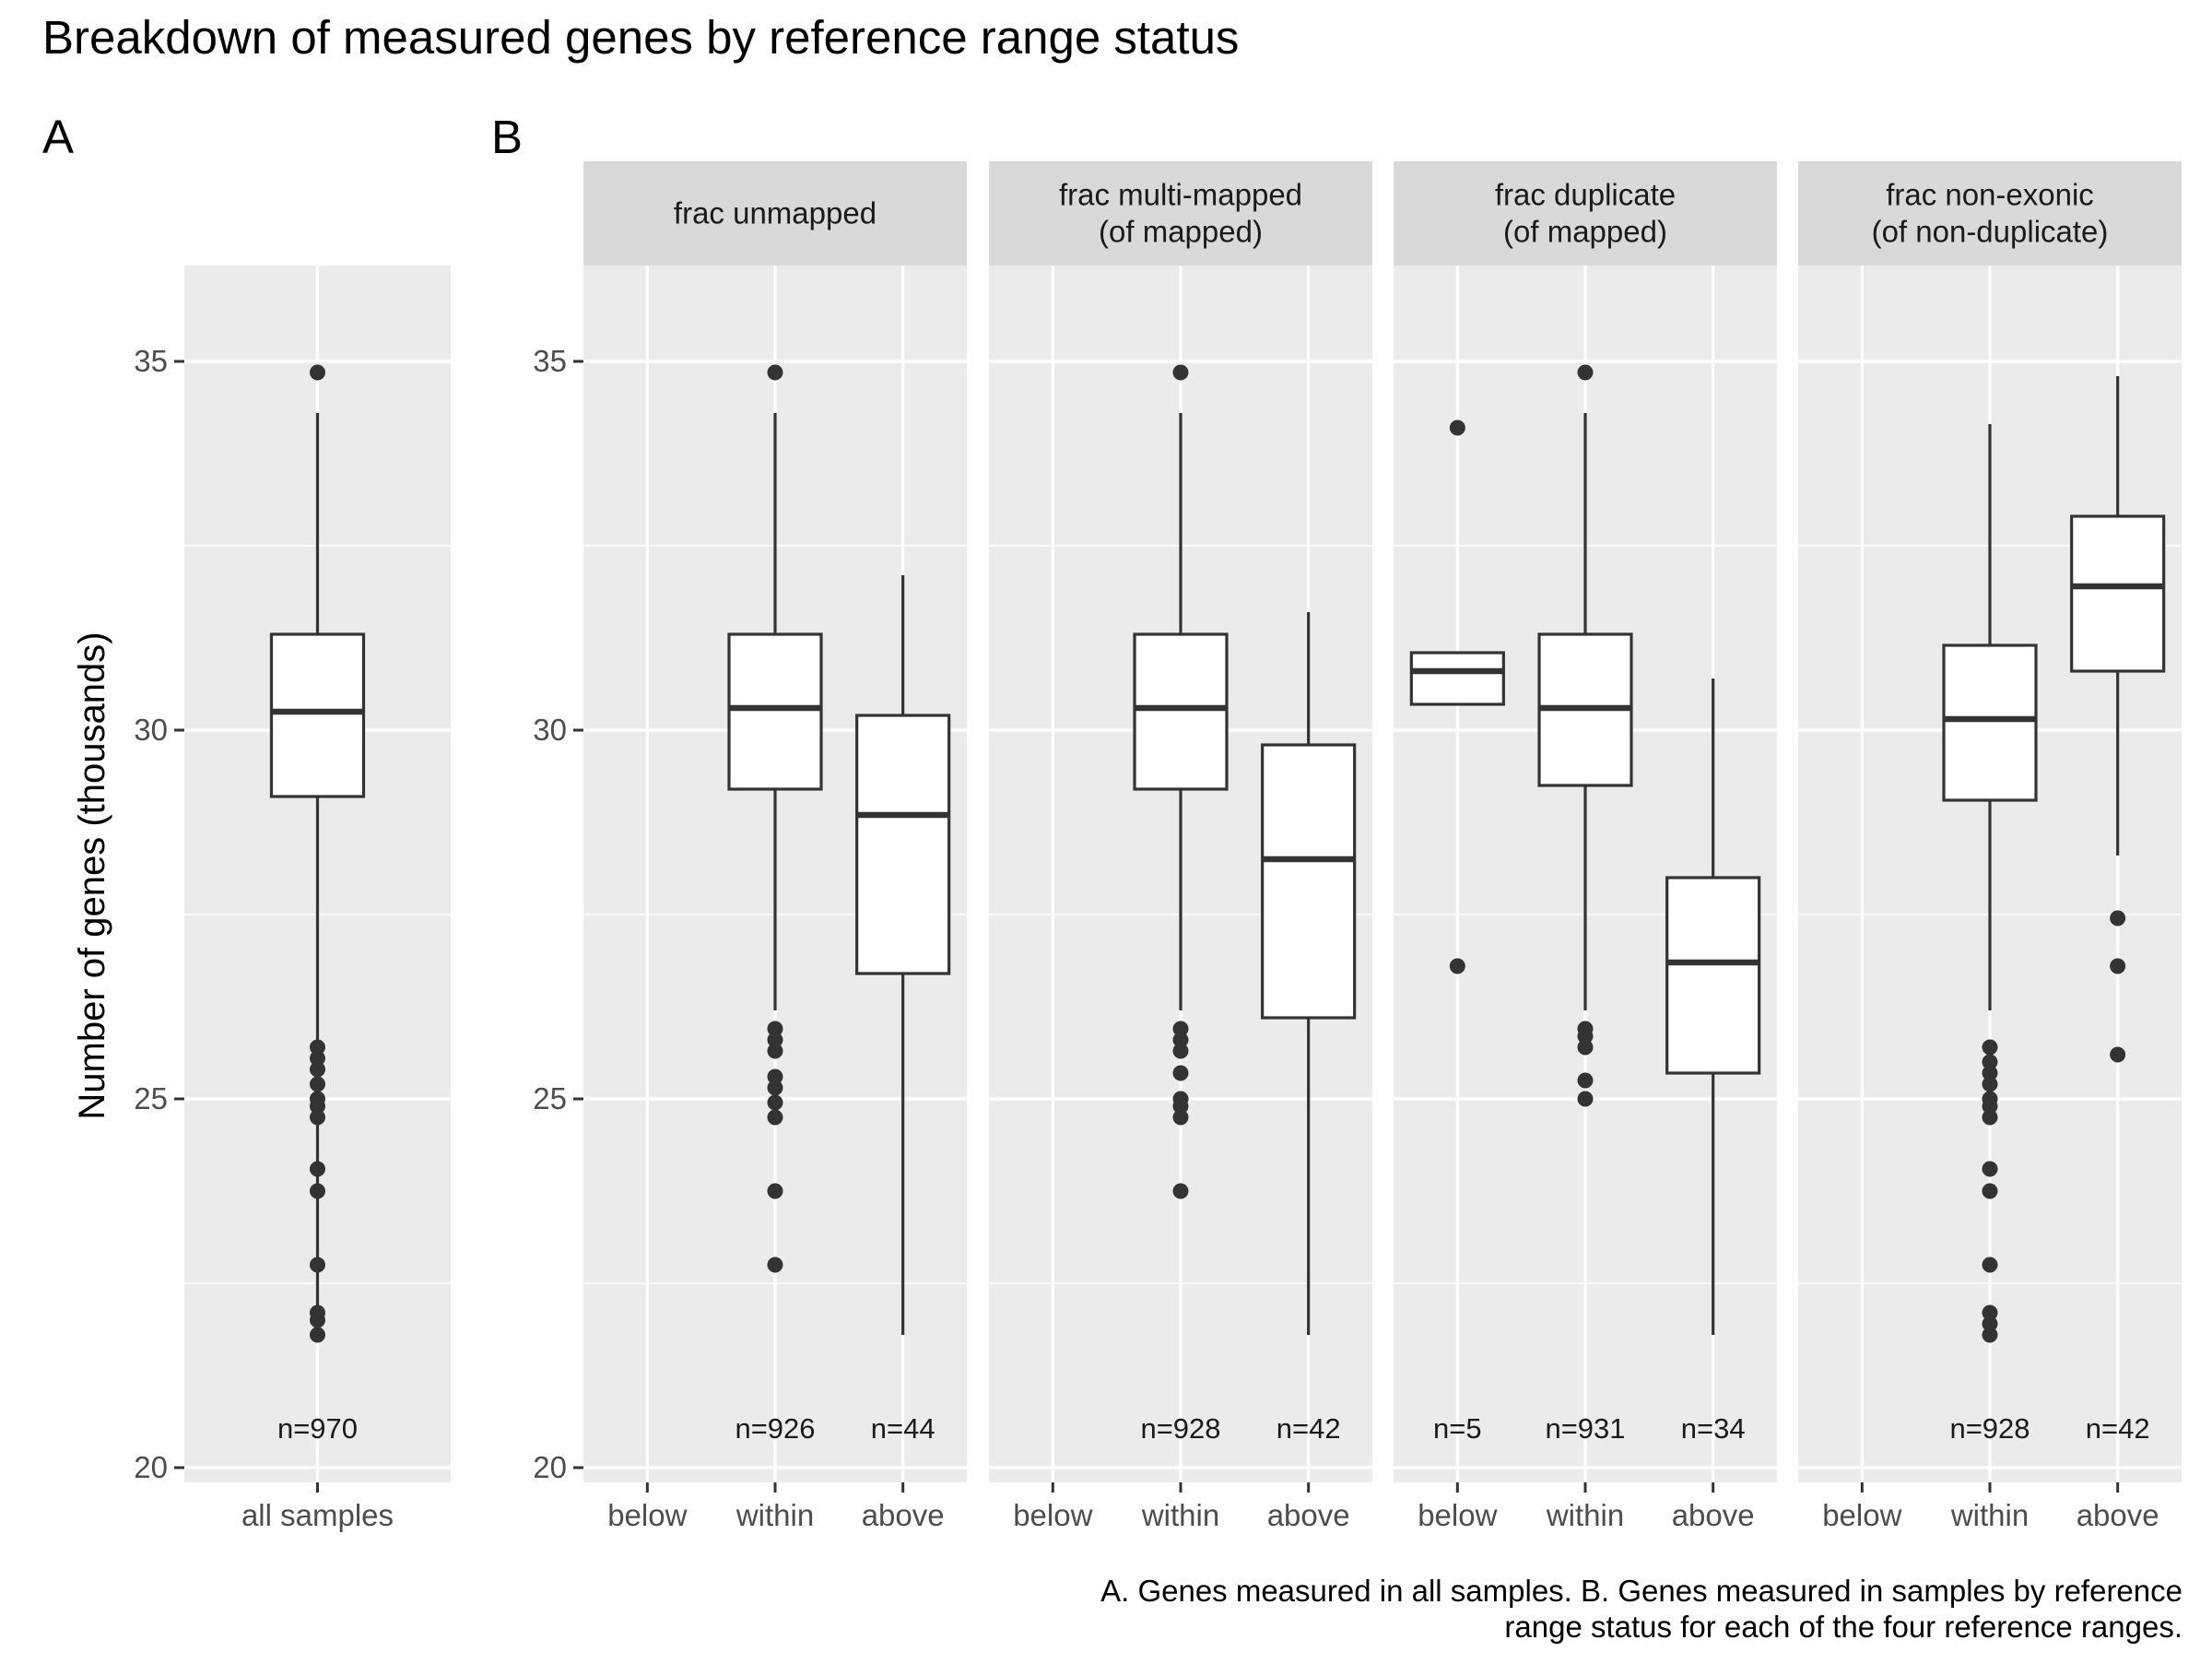 This screenshot has height=1664, width=2212. I want to click on facet-1-y-tick-label: 20, so click(550, 1467).